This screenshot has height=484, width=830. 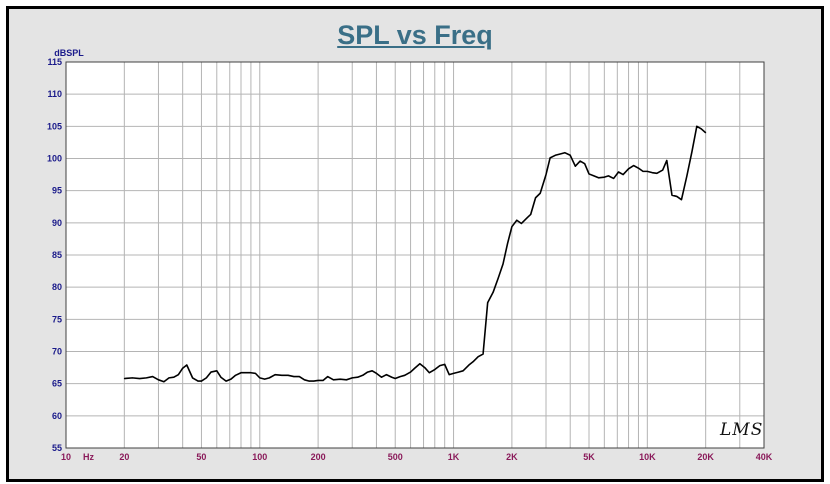 I want to click on x-tick-label: 2K, so click(x=512, y=457).